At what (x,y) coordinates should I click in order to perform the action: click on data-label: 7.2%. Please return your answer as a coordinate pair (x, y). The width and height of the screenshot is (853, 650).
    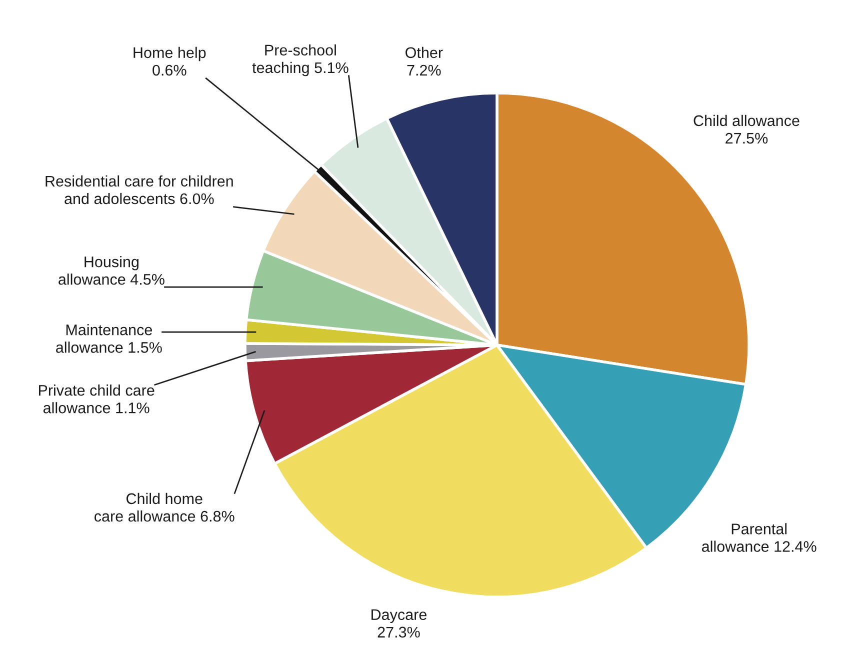
    Looking at the image, I should click on (424, 70).